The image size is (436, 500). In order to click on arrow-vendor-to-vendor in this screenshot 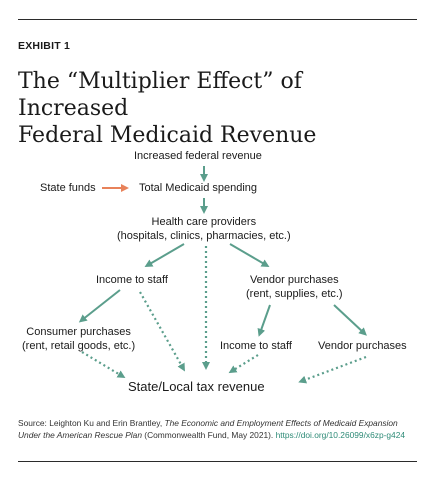, I will do `click(350, 320)`.